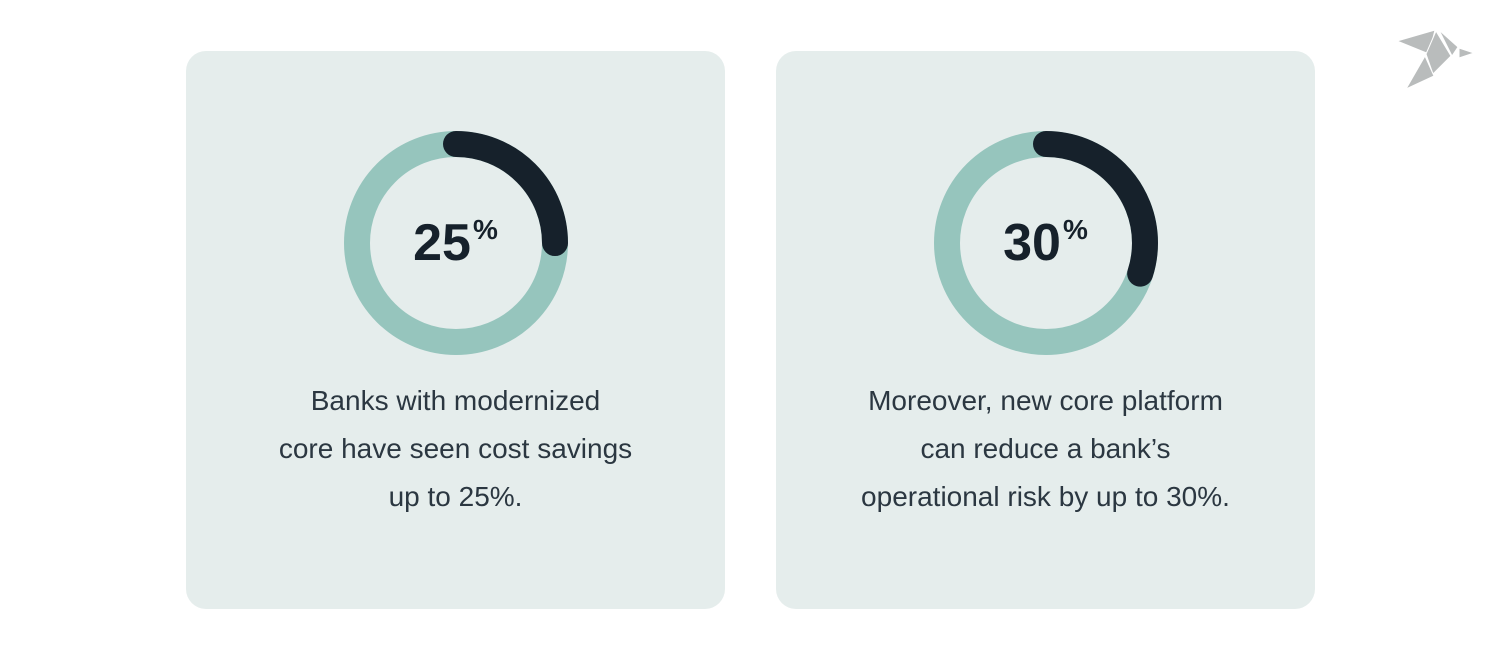 This screenshot has width=1500, height=660. I want to click on caption-line: can reduce a bank’s, so click(1045, 448).